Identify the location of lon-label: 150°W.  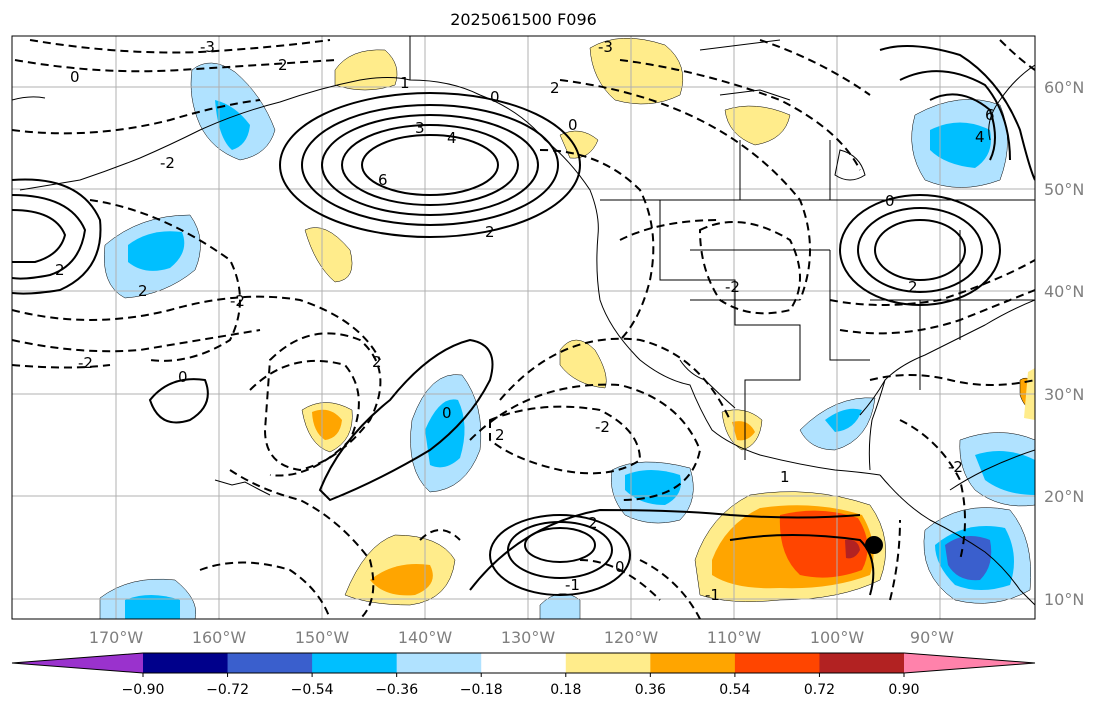
(322, 637).